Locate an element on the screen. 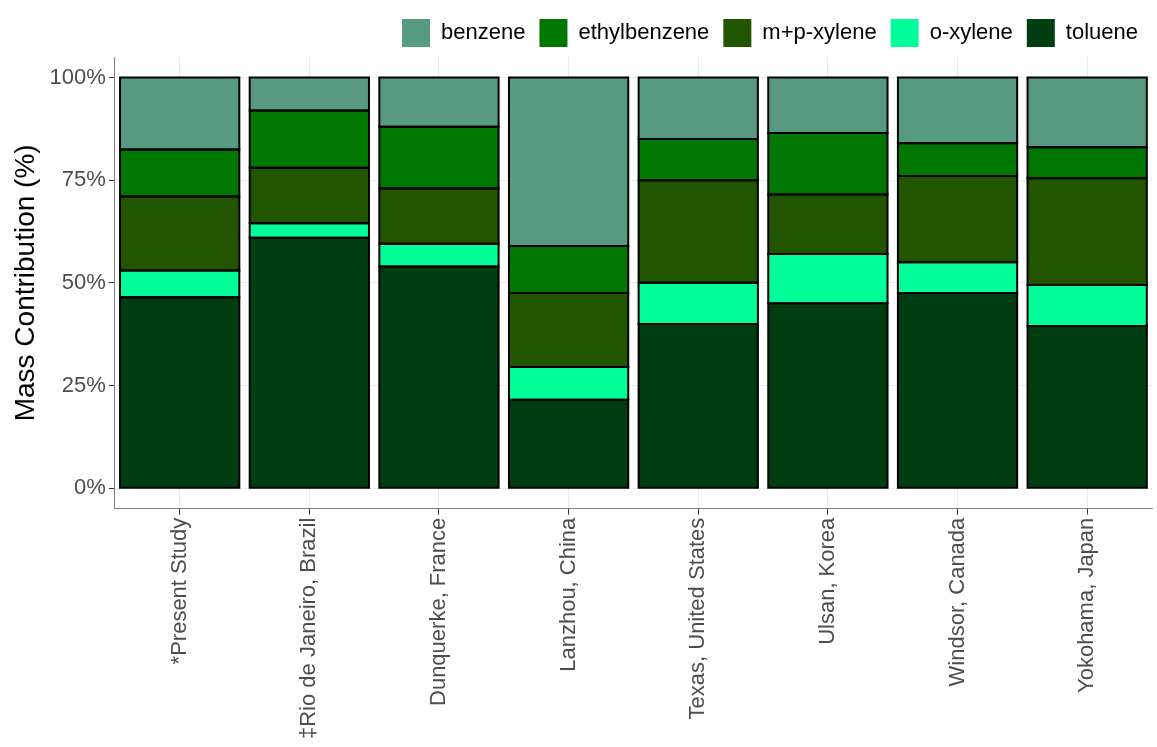 Image resolution: width=1157 pixels, height=747 pixels. y-tick-label: 75% is located at coordinates (83, 179).